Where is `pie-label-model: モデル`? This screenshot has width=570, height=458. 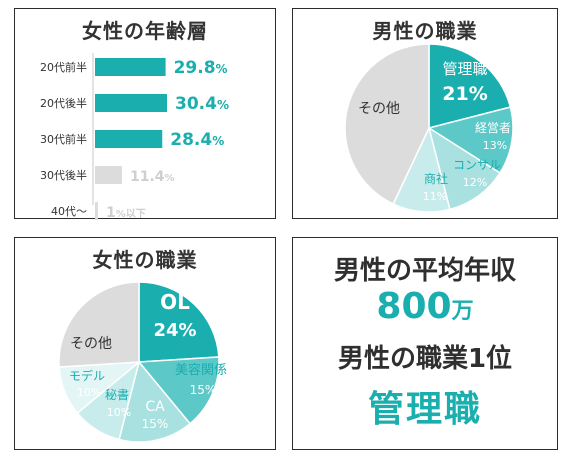 pie-label-model: モデル is located at coordinates (87, 375).